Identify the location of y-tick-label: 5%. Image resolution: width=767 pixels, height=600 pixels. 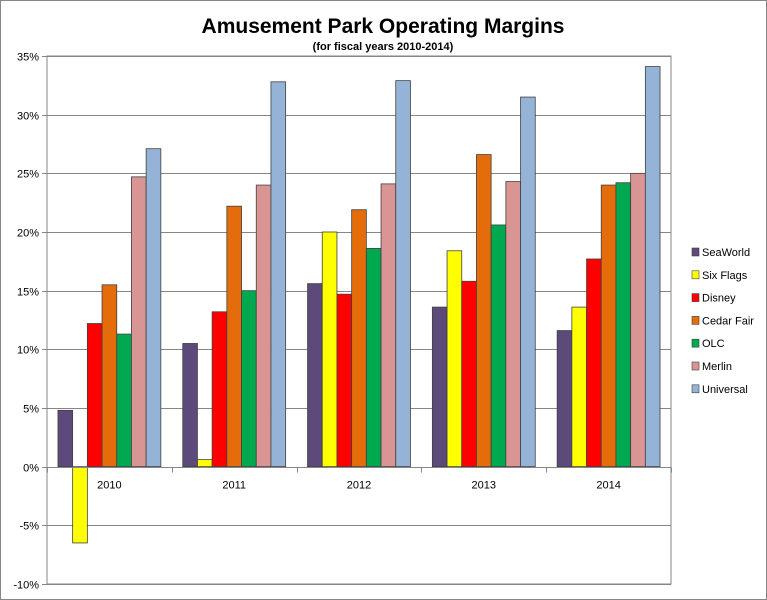
(31, 410).